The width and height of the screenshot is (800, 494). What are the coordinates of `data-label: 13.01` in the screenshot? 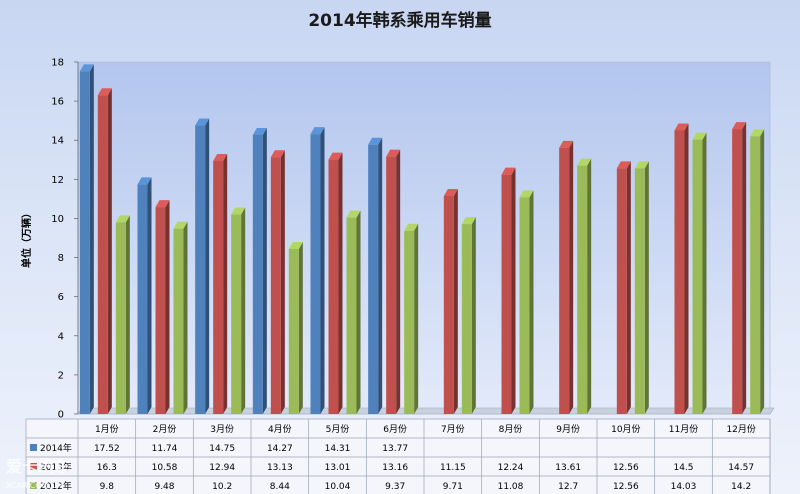 It's located at (338, 468).